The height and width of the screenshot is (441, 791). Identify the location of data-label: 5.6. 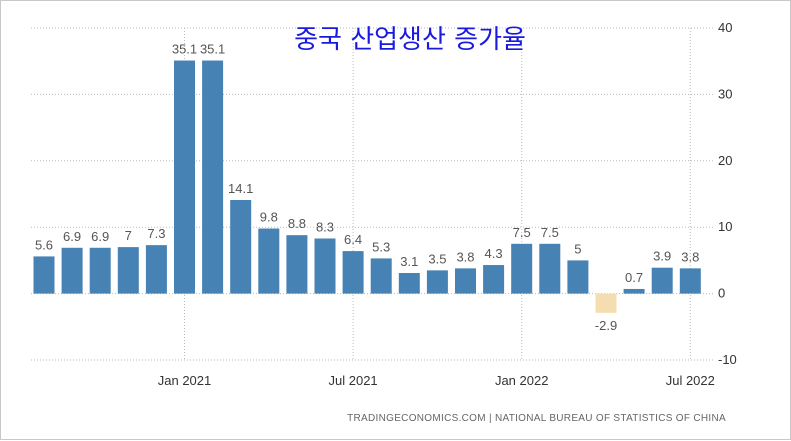
(44, 244).